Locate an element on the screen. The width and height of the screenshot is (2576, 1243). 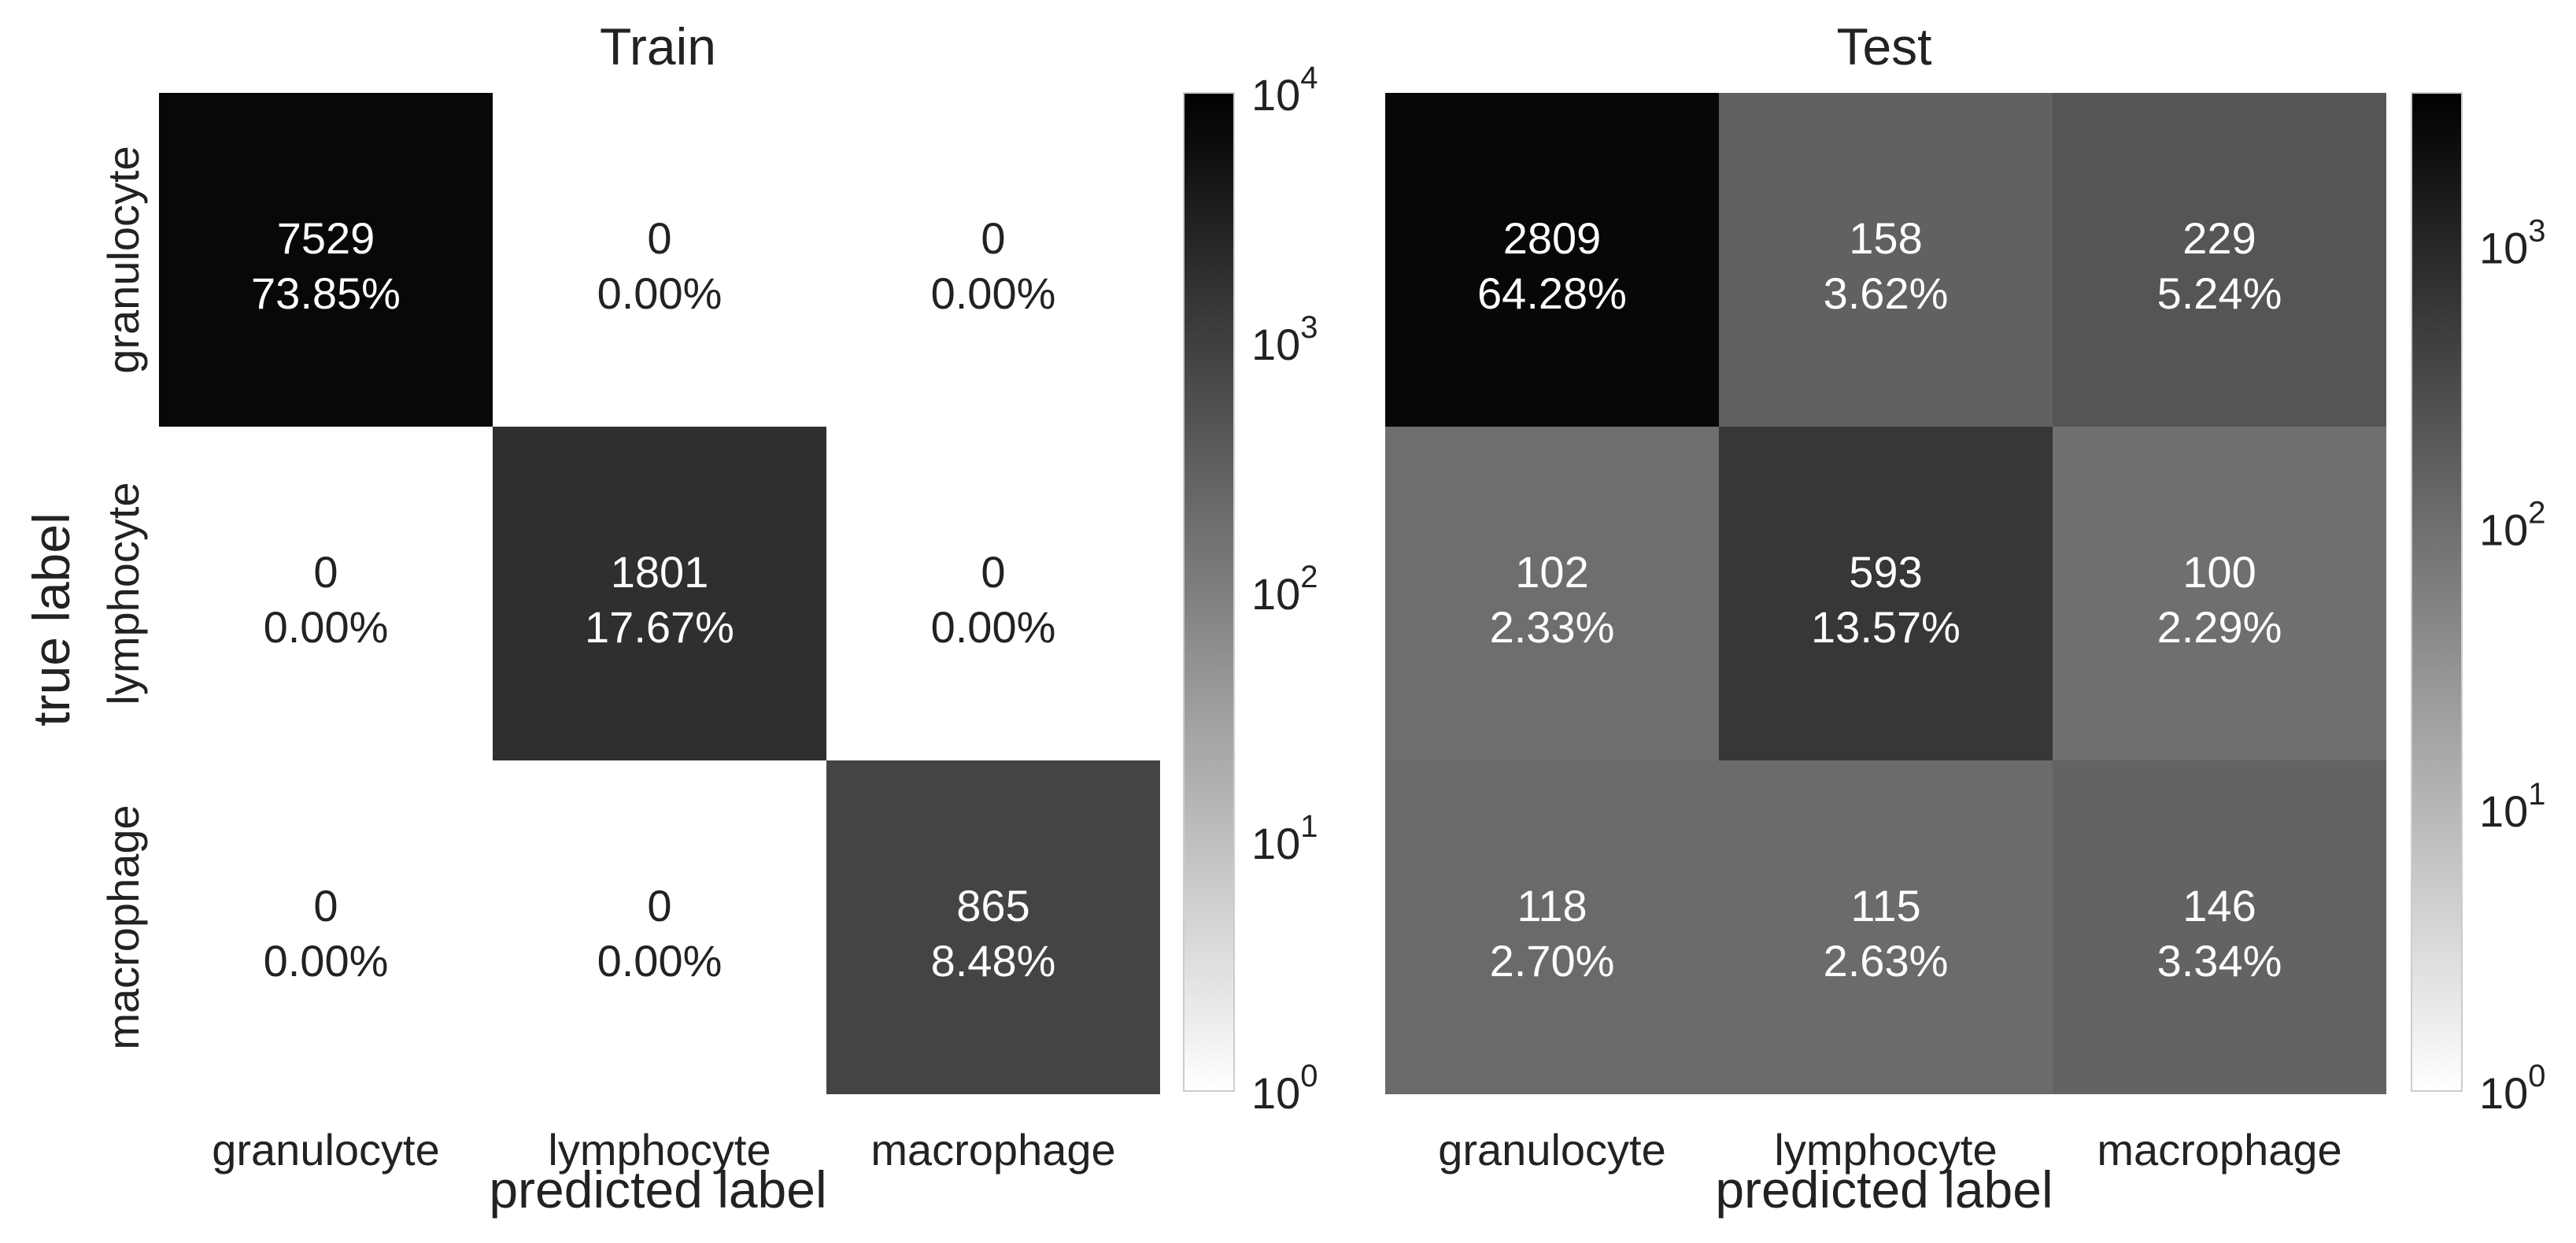
test-cell-percent-r2-c0: 2.70% is located at coordinates (1552, 961).